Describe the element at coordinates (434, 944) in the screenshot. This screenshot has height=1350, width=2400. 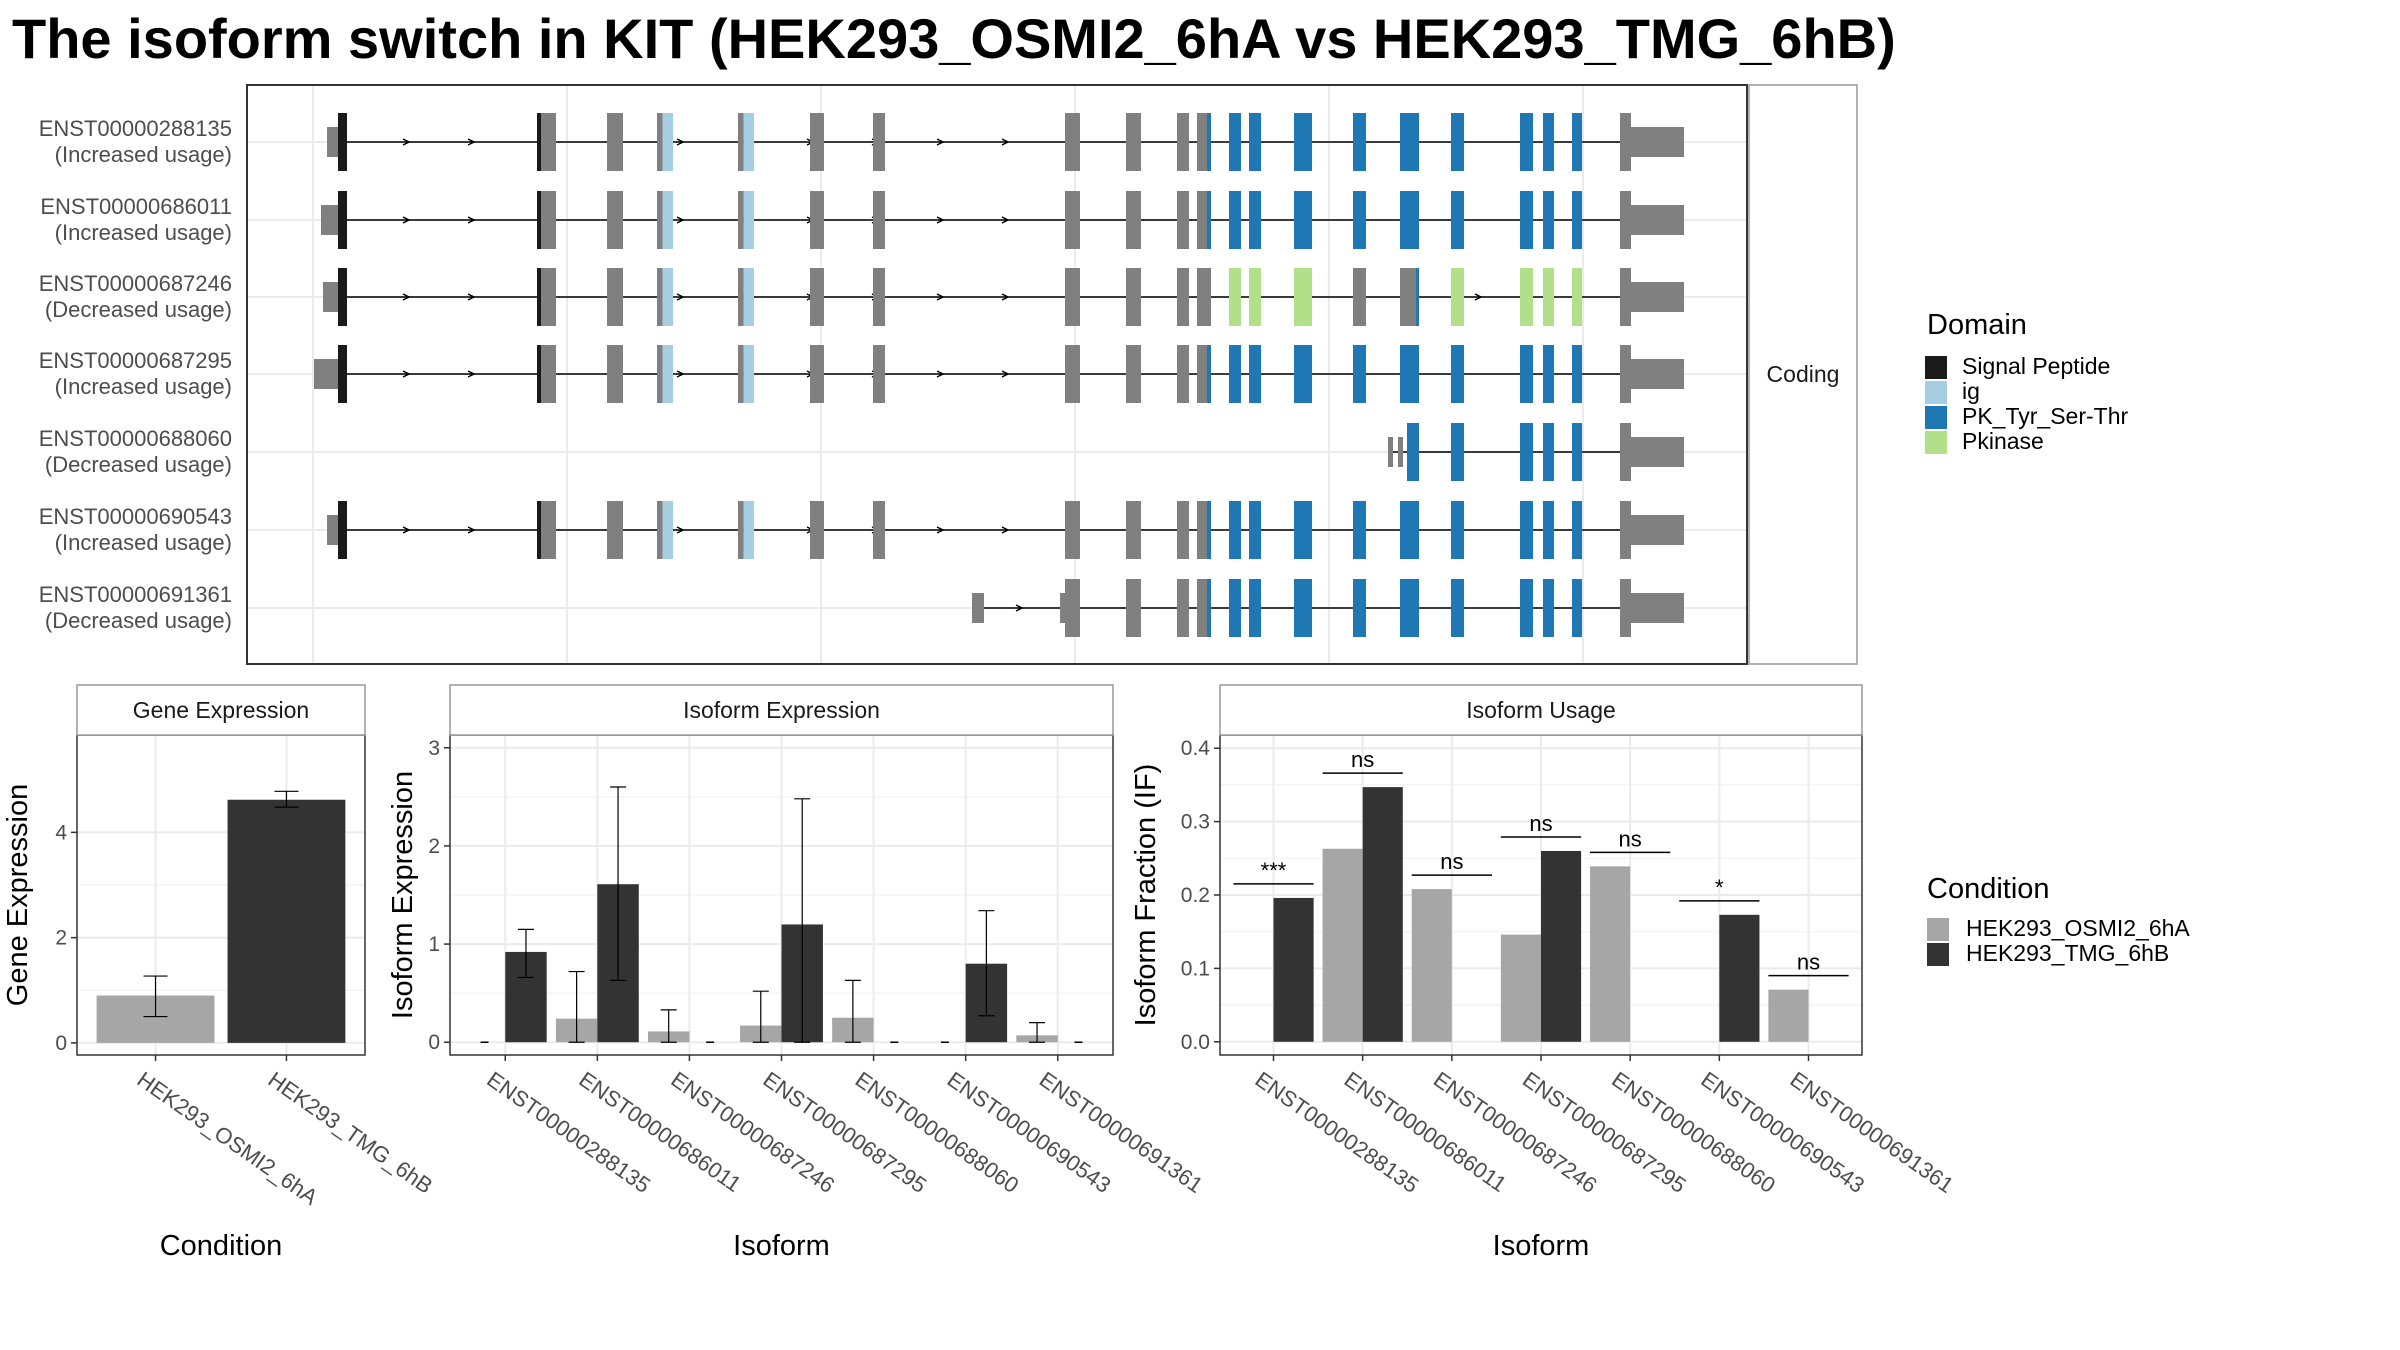
I see `y-tick-label: 1` at that location.